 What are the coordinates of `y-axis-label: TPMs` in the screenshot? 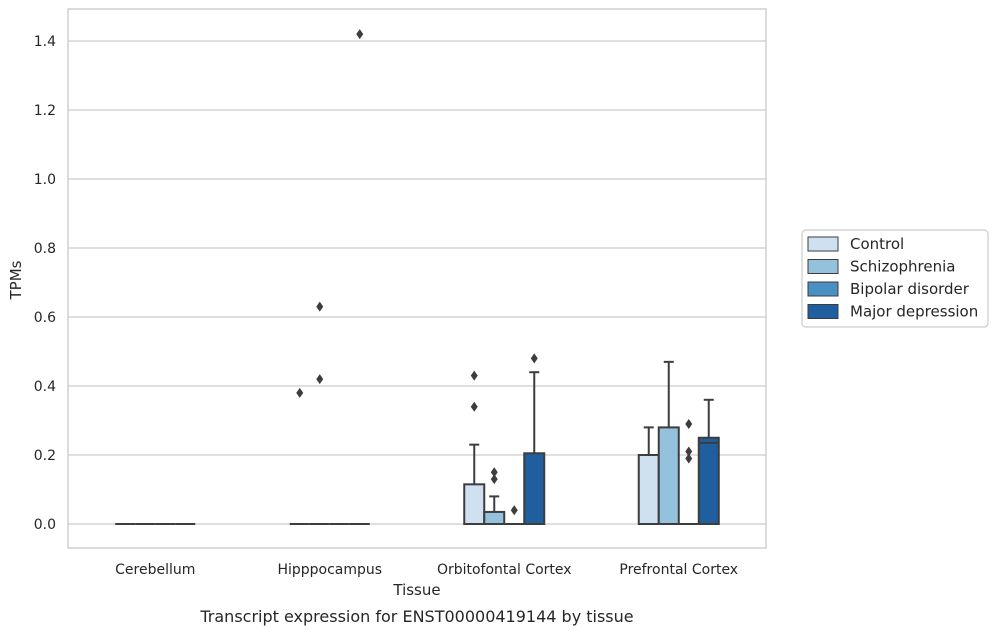 It's located at (16, 280).